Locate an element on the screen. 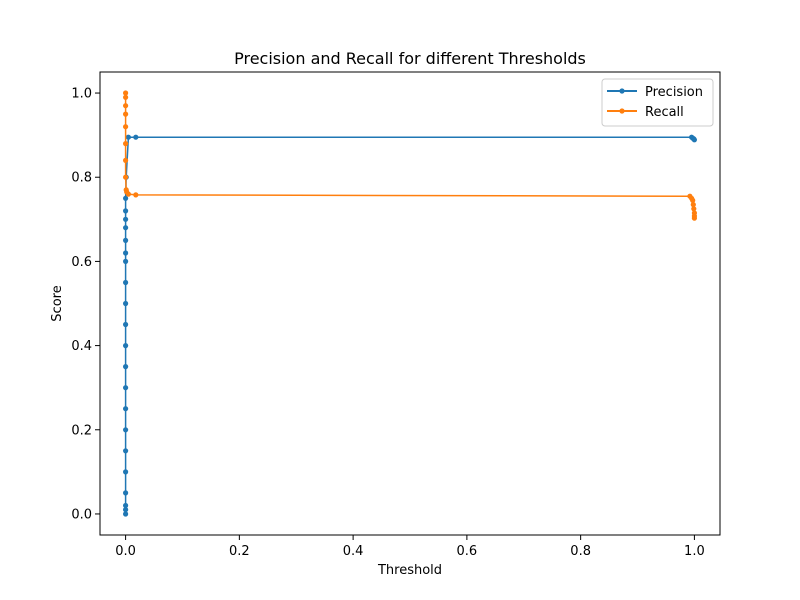 Image resolution: width=800 pixels, height=600 pixels. legend-precision-label: Precision is located at coordinates (674, 92).